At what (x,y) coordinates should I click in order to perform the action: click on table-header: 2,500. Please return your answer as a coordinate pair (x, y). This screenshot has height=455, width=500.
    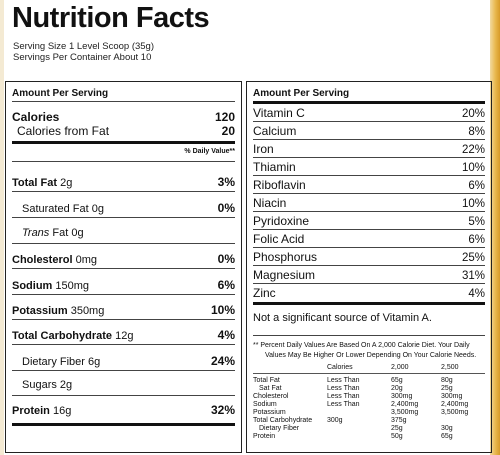
    Looking at the image, I should click on (450, 367).